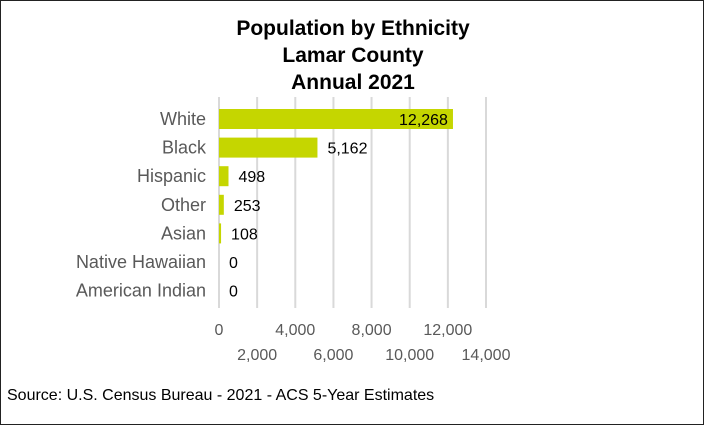 The width and height of the screenshot is (704, 425). What do you see at coordinates (183, 233) in the screenshot?
I see `category-label: Asian` at bounding box center [183, 233].